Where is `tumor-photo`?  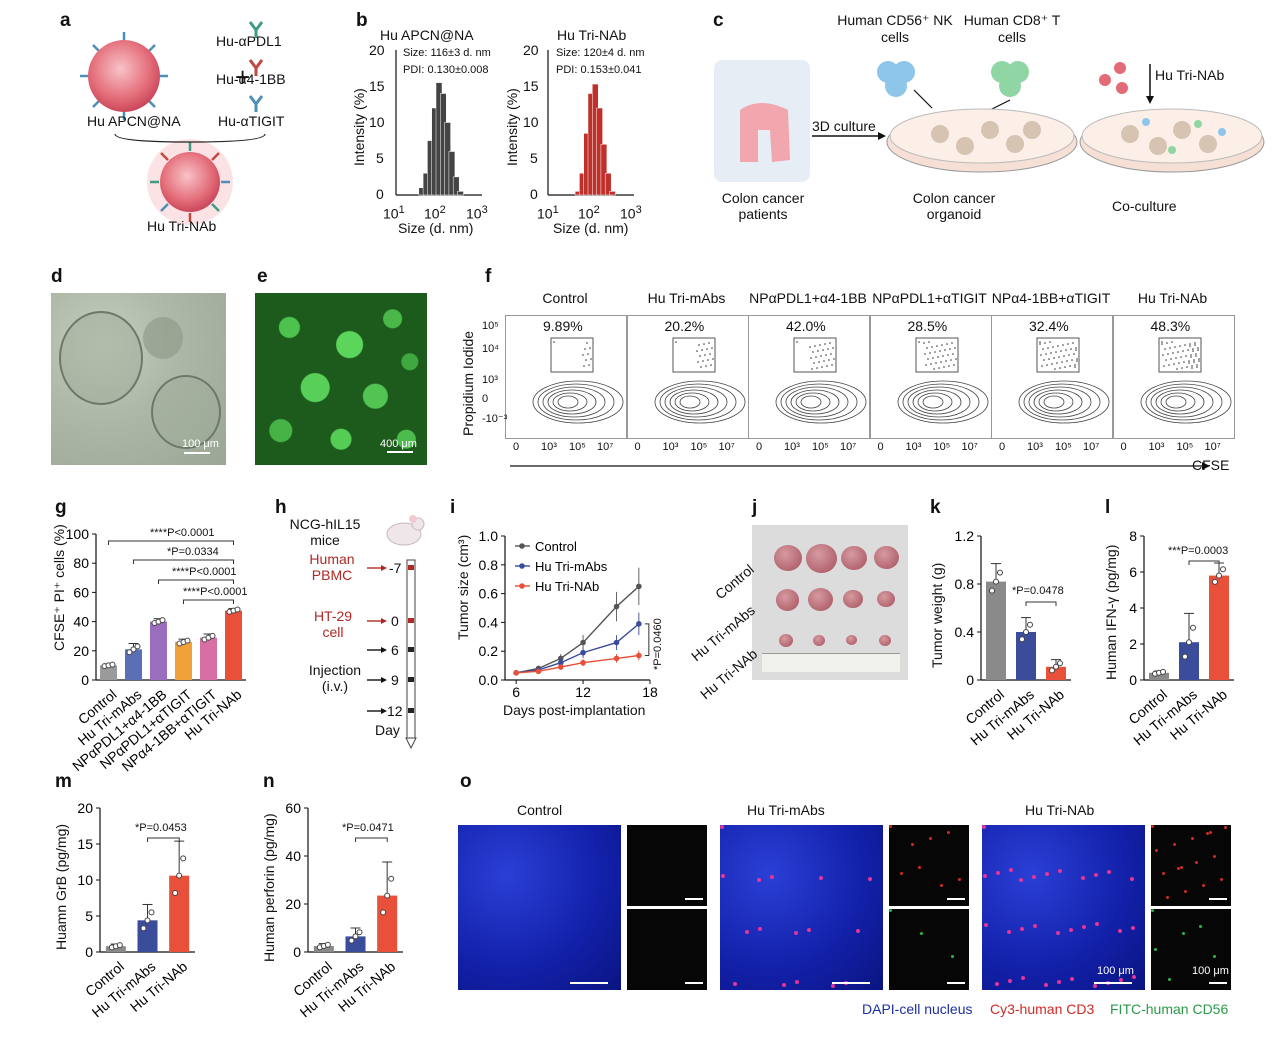
tumor-photo is located at coordinates (830, 602).